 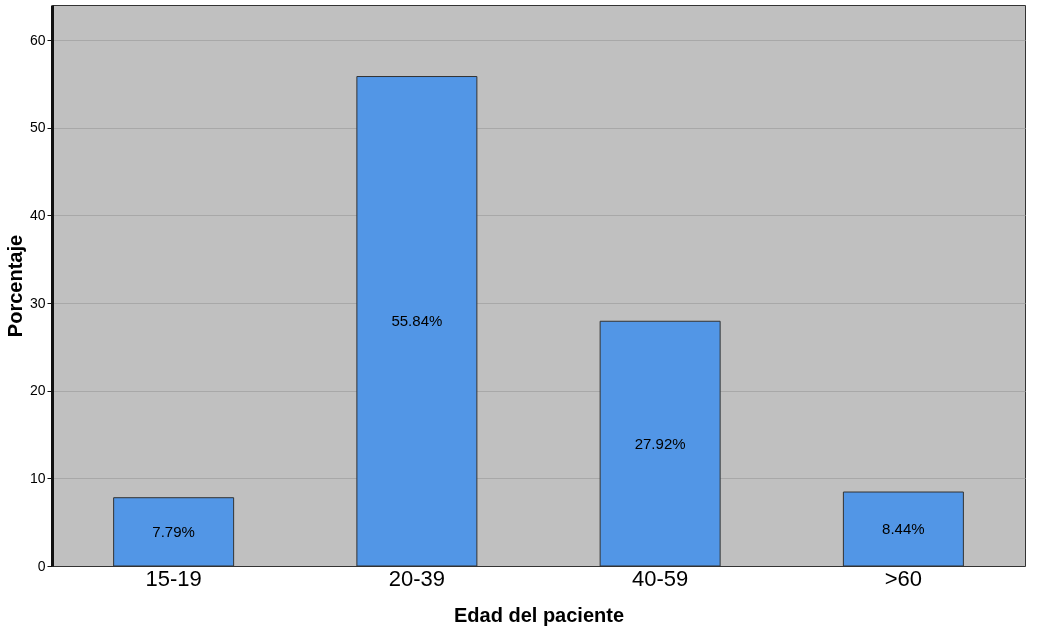 I want to click on y-tick-label: 30, so click(x=37, y=302).